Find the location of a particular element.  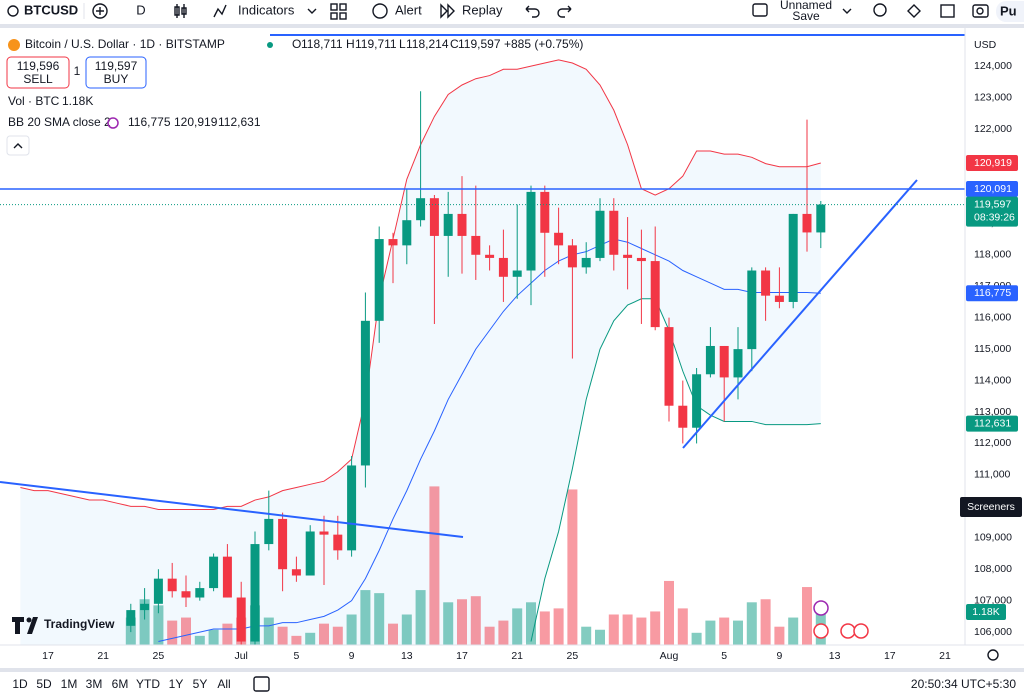

price-axis-bg is located at coordinates (994, 348).